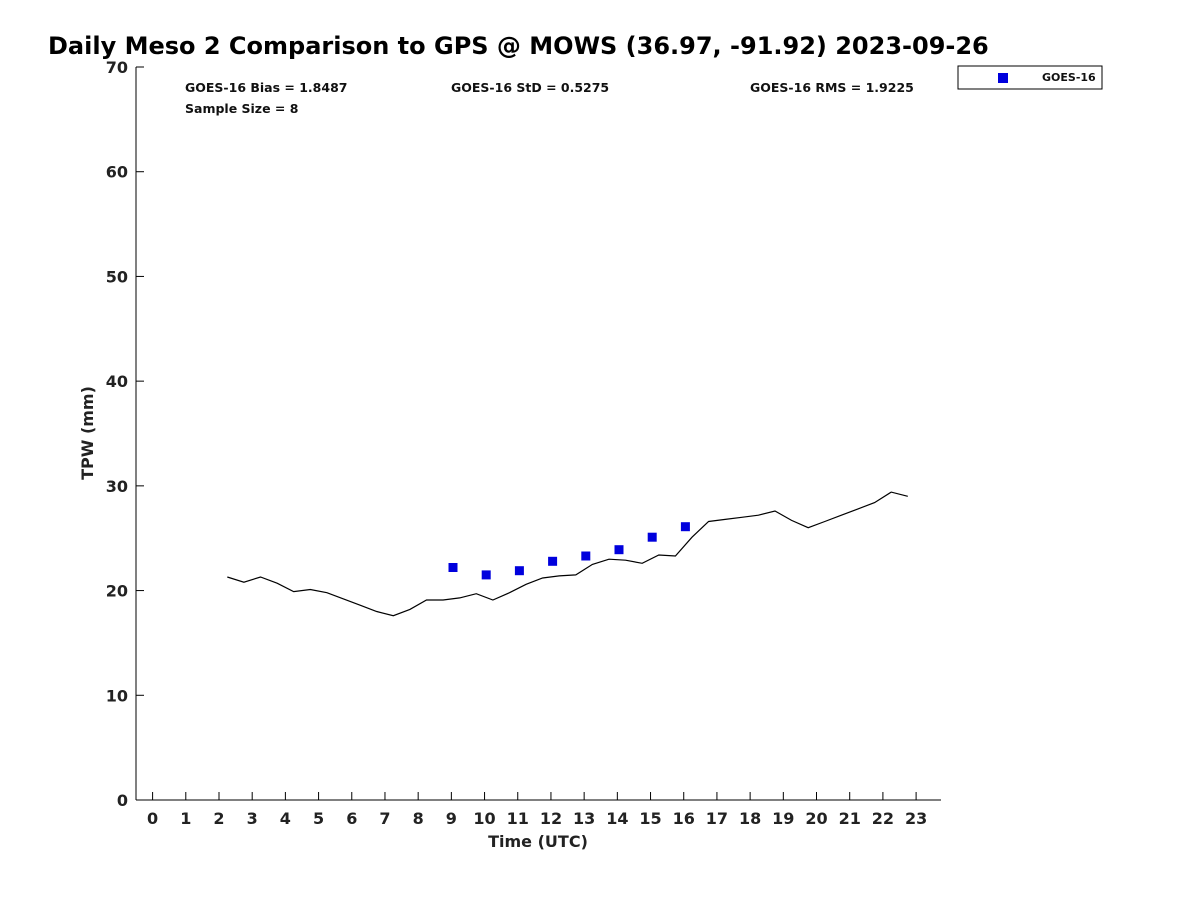 The image size is (1200, 900). I want to click on x-tick-label: 7, so click(384, 818).